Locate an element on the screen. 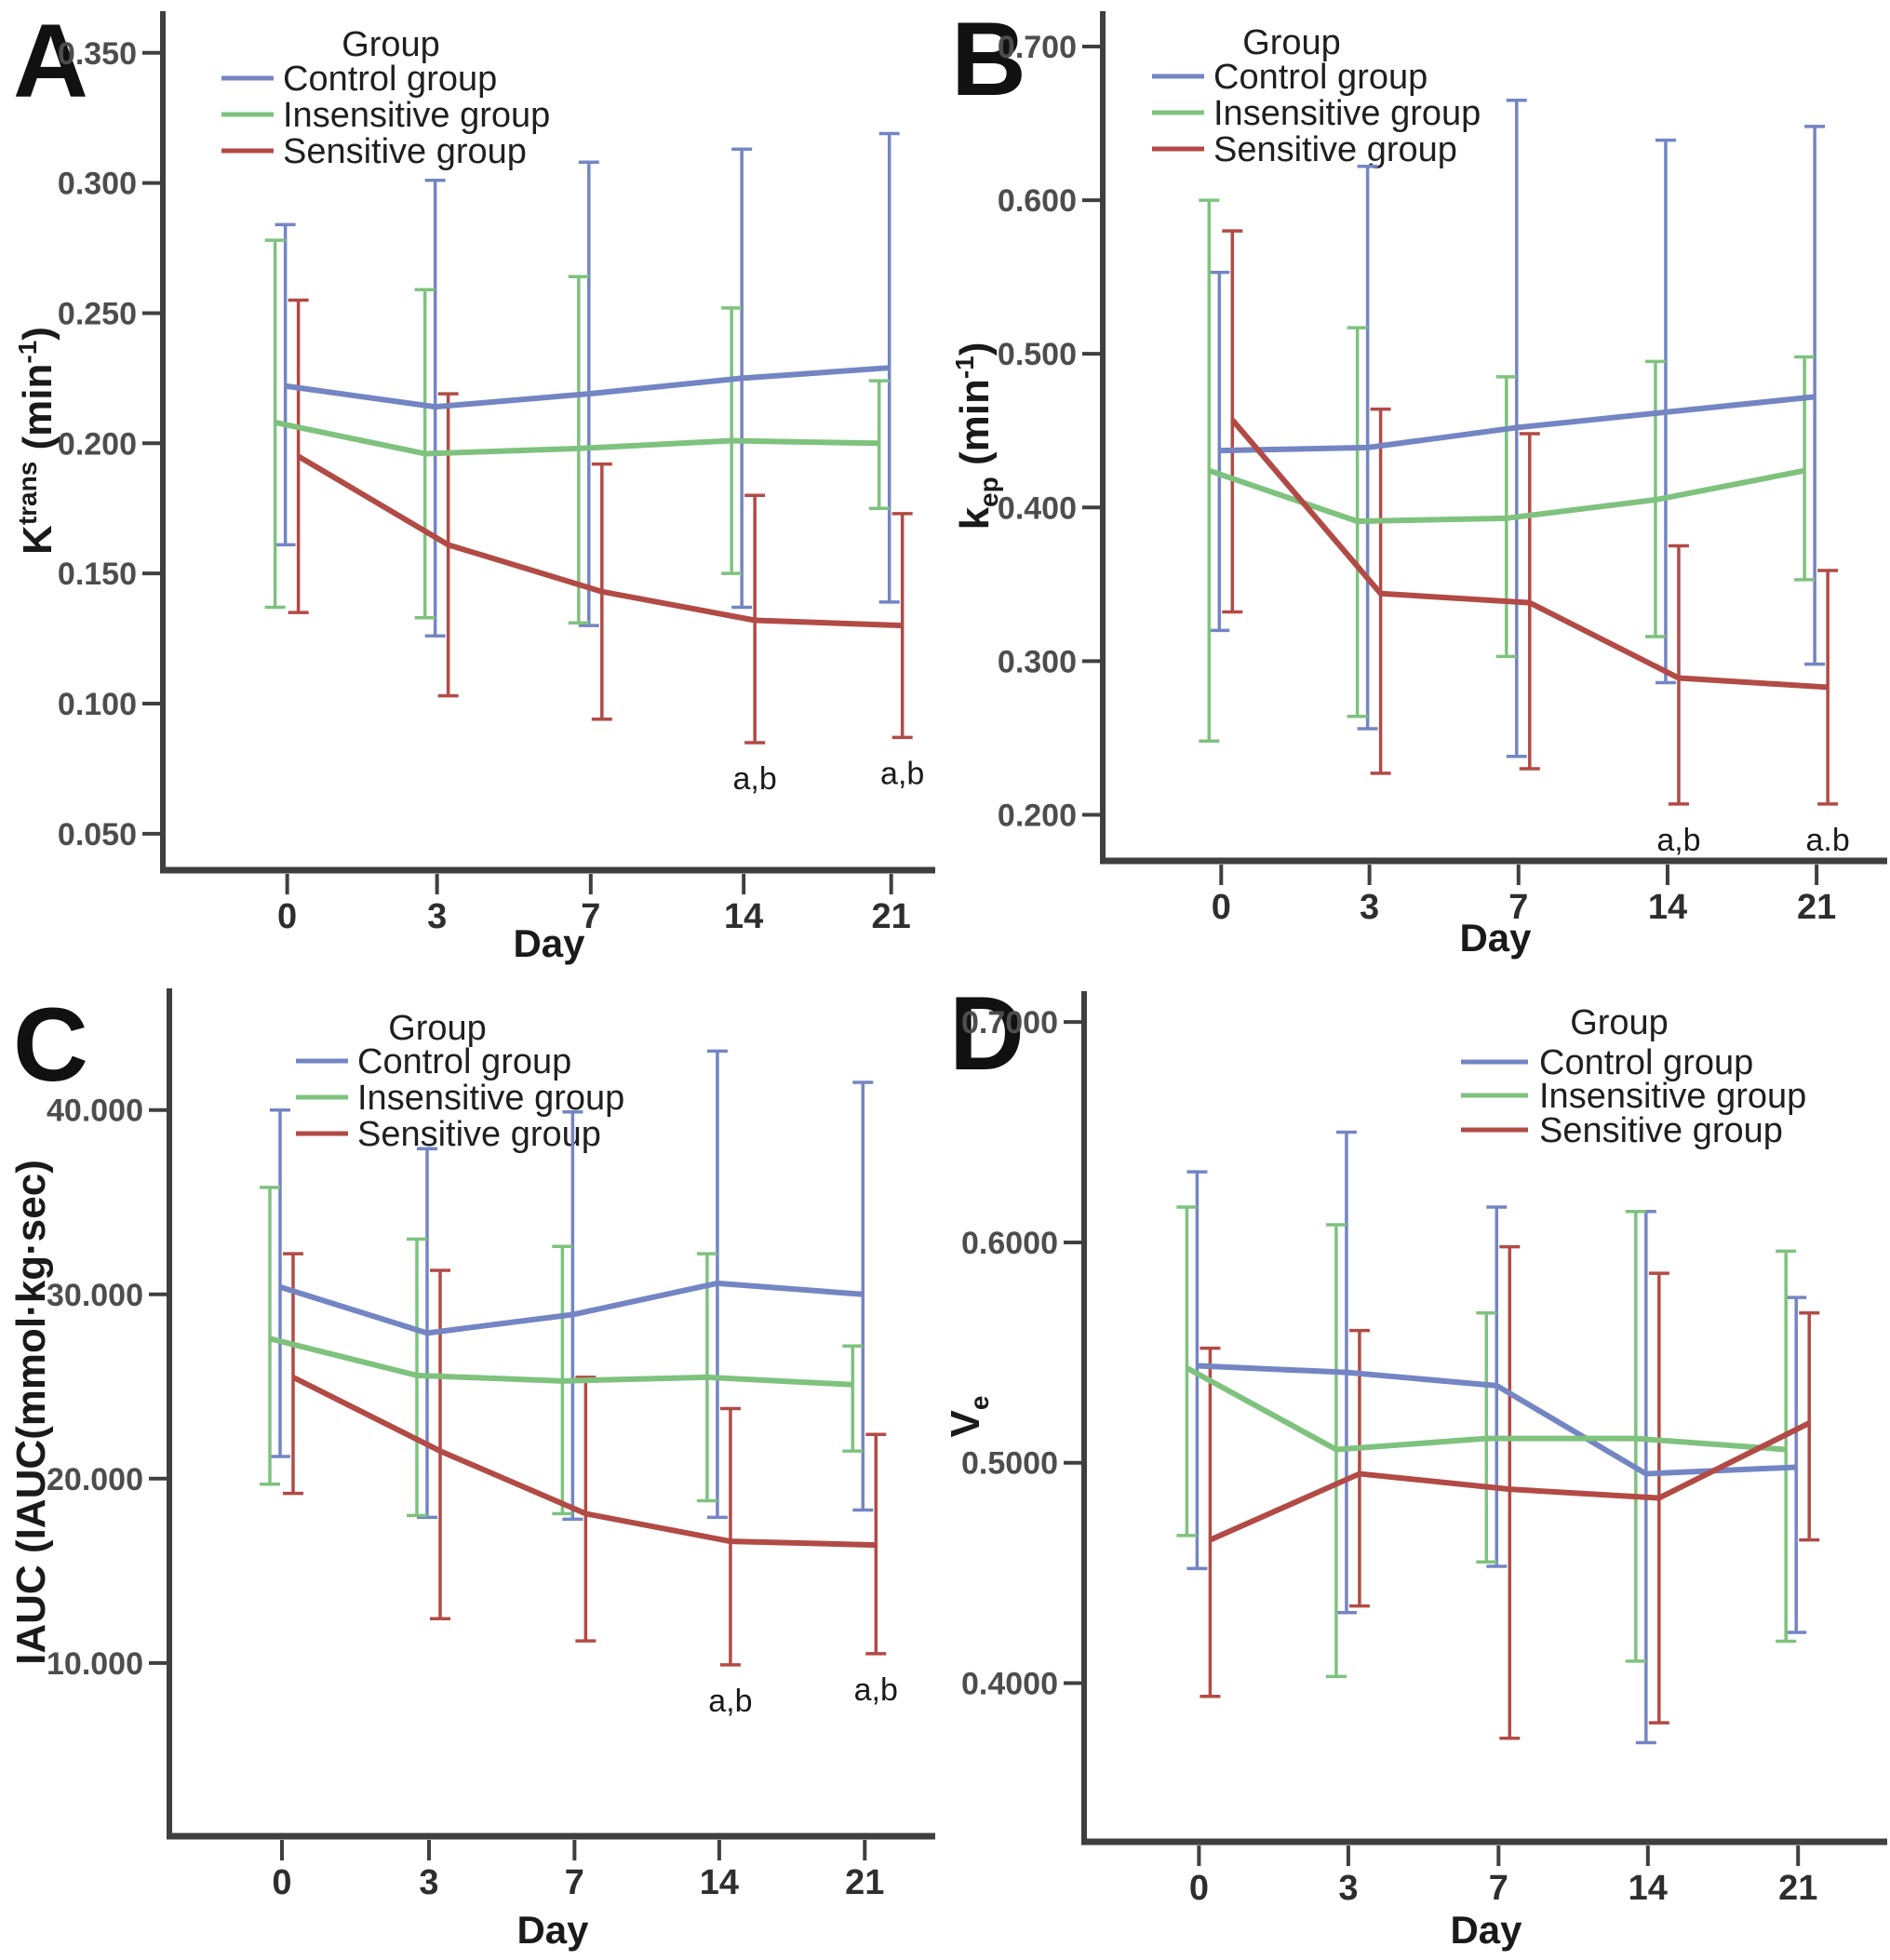 The height and width of the screenshot is (1960, 1890). panel-C-letter: C is located at coordinates (50, 1045).